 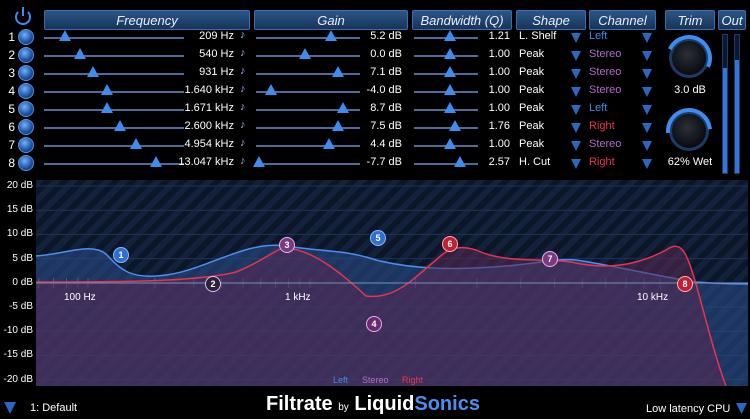 I want to click on wet-knob, so click(x=689, y=131).